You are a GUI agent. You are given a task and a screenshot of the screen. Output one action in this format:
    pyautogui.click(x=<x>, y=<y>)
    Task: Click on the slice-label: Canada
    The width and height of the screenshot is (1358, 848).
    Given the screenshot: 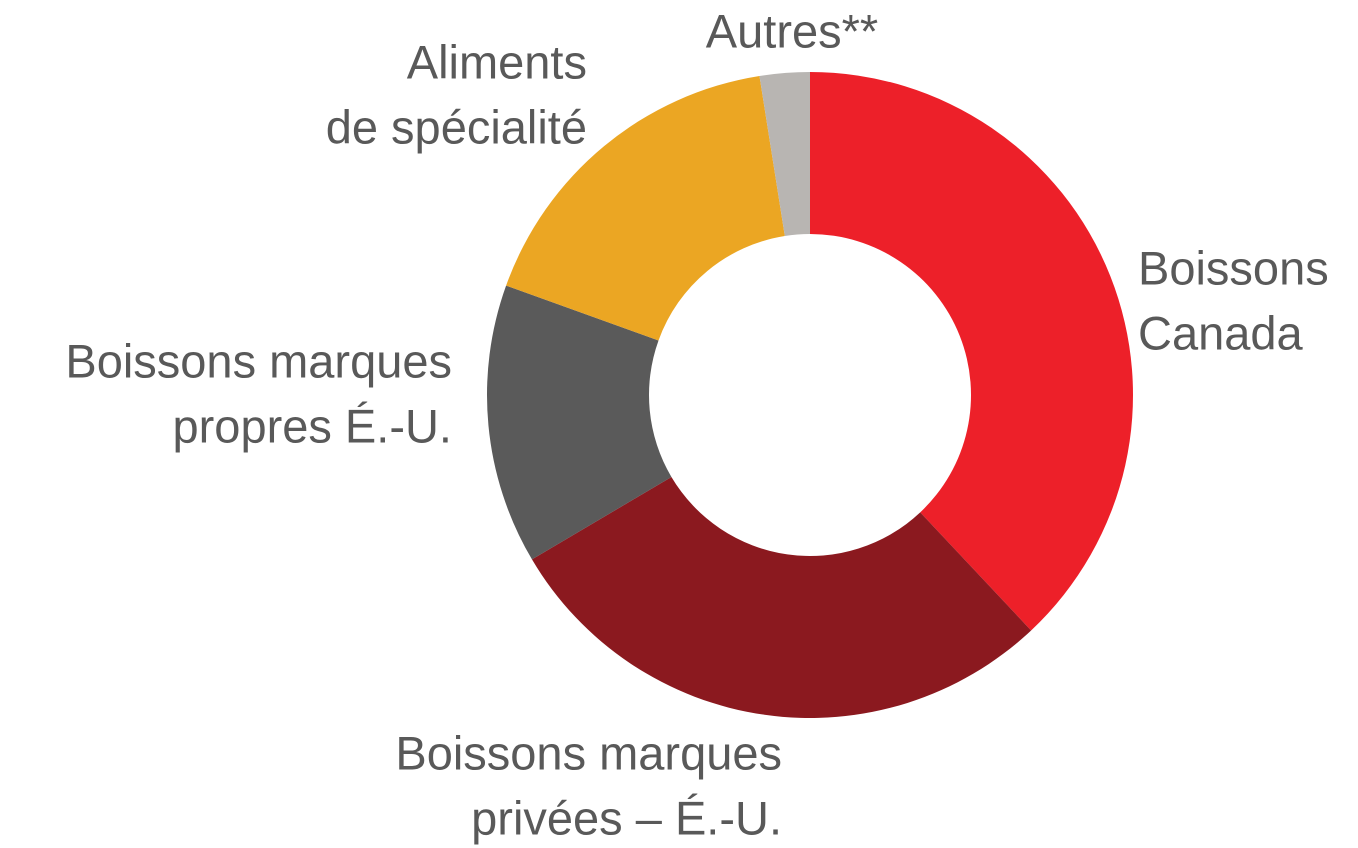 What is the action you would take?
    pyautogui.click(x=1220, y=332)
    